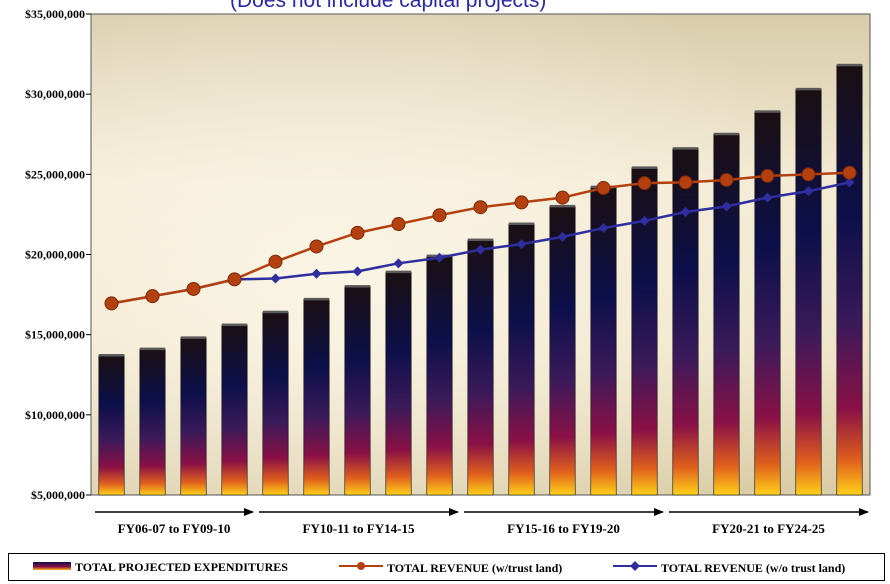 Image resolution: width=890 pixels, height=584 pixels. Describe the element at coordinates (388, 6) in the screenshot. I see `chart-subtitle: (Does not include capital projects)` at that location.